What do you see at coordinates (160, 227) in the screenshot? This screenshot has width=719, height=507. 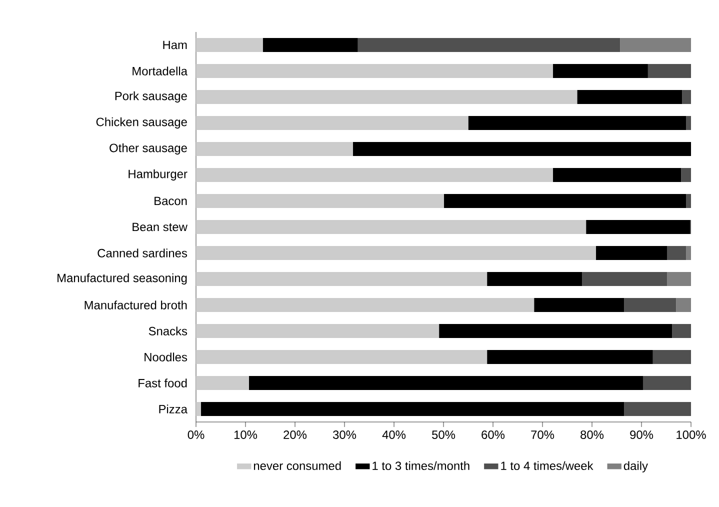 I see `y-tick-label: Bean stew` at bounding box center [160, 227].